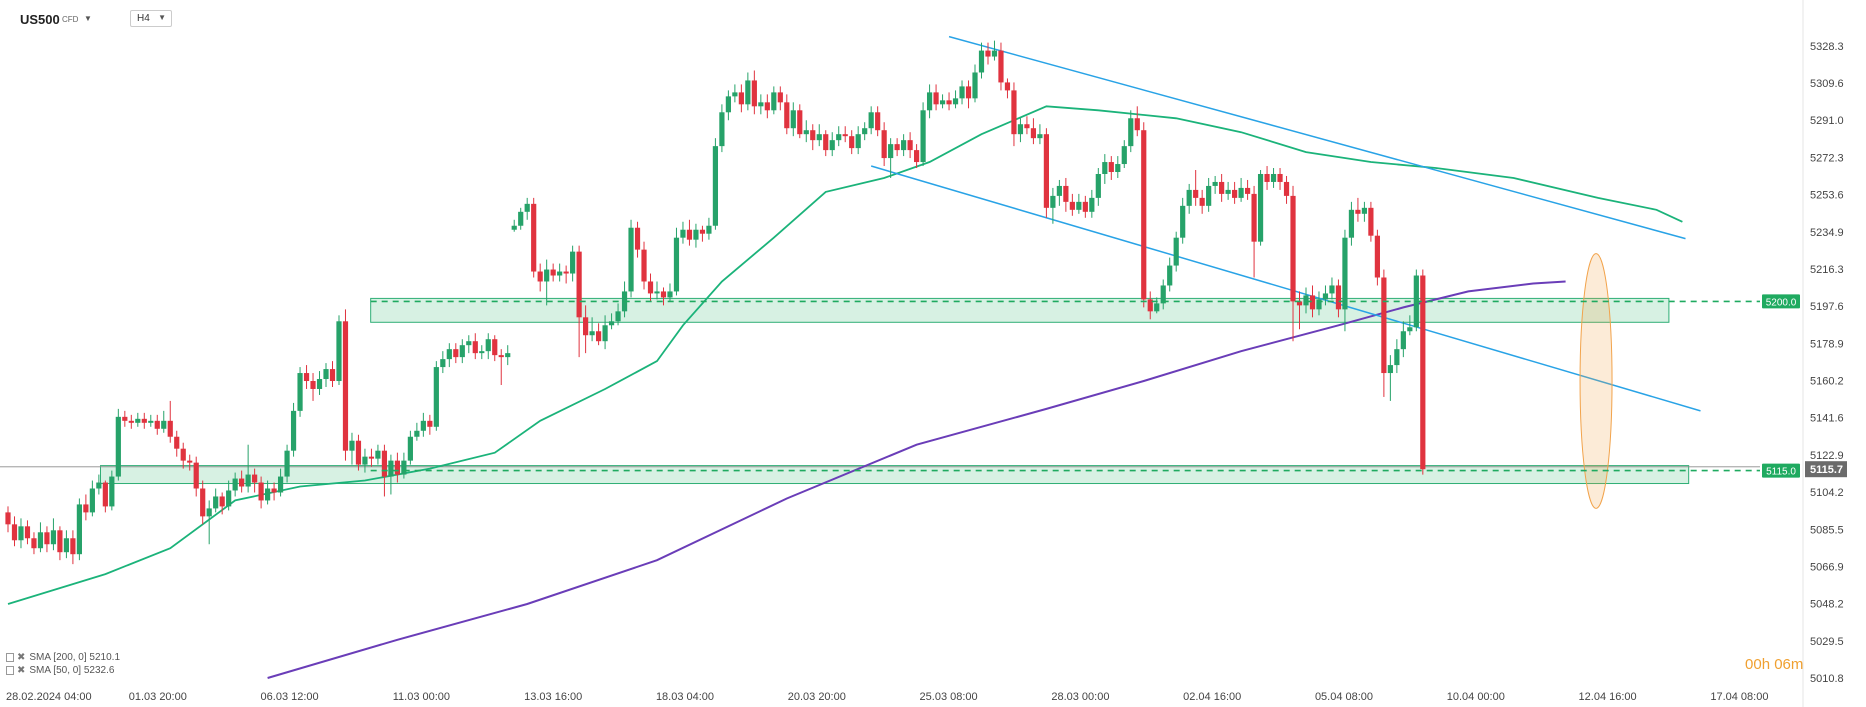  I want to click on x-tick-label: 28.03 00:00, so click(1080, 697).